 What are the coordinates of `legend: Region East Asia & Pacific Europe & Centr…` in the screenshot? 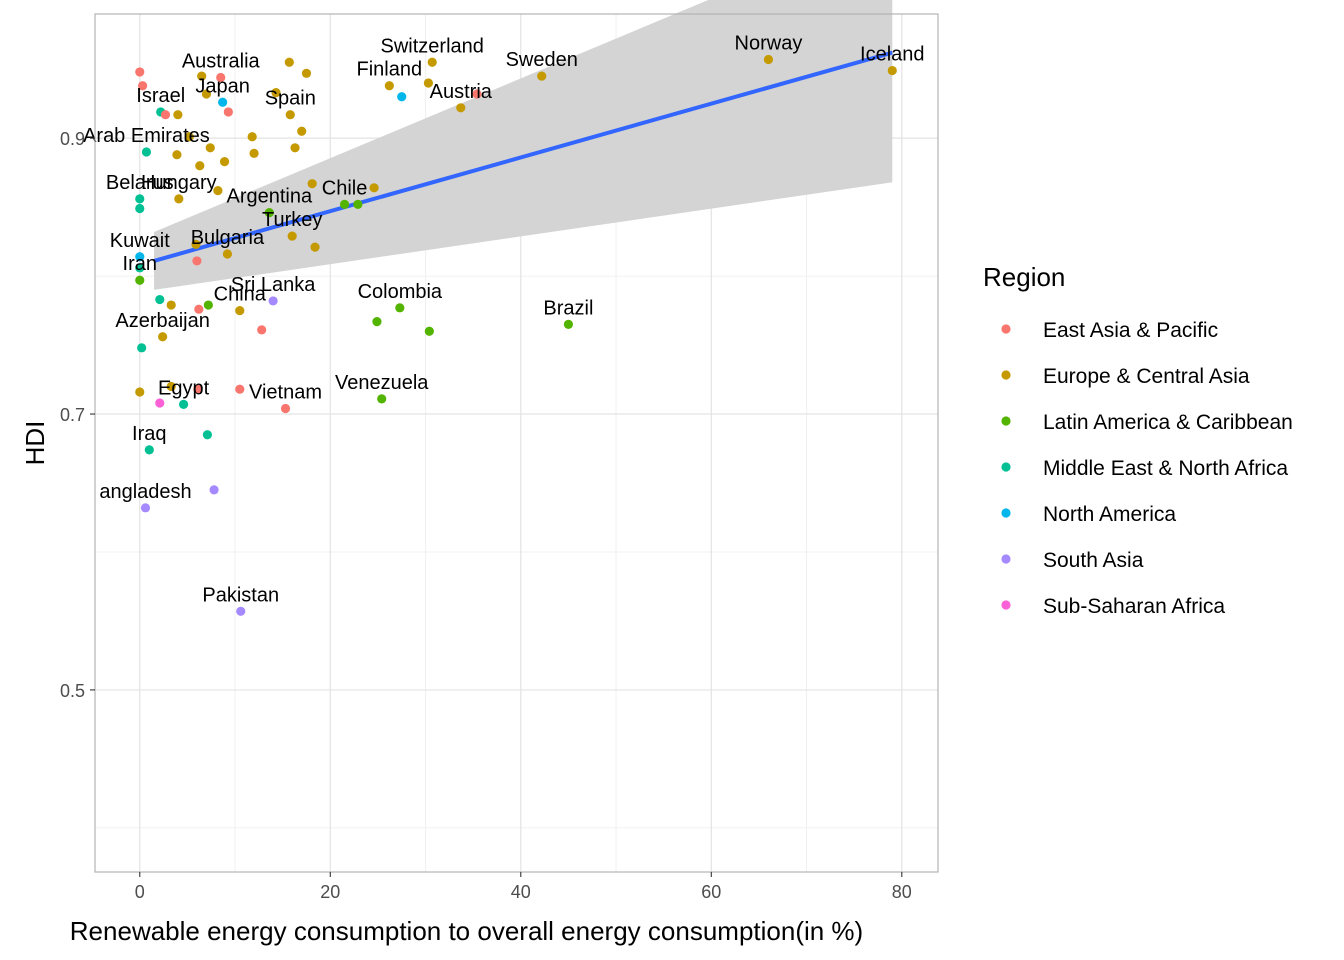 It's located at (1138, 440).